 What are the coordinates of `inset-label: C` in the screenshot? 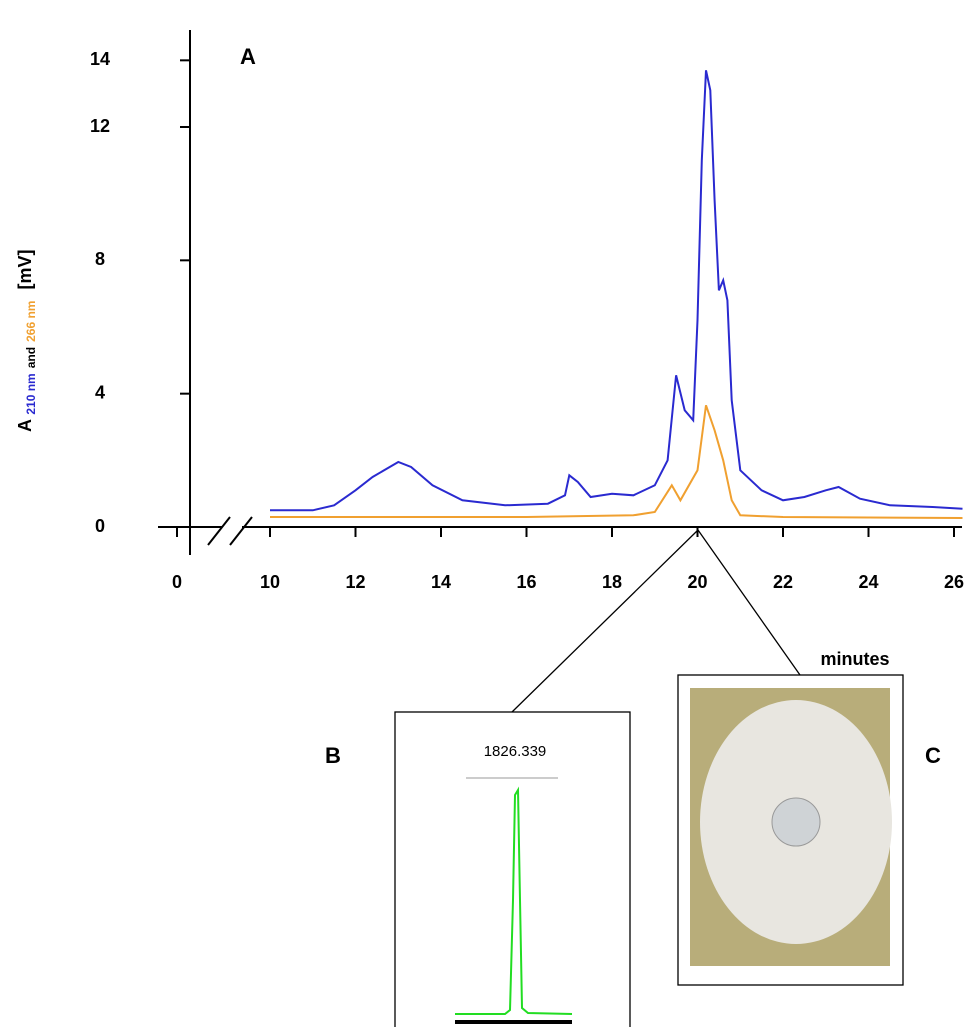 It's located at (933, 755).